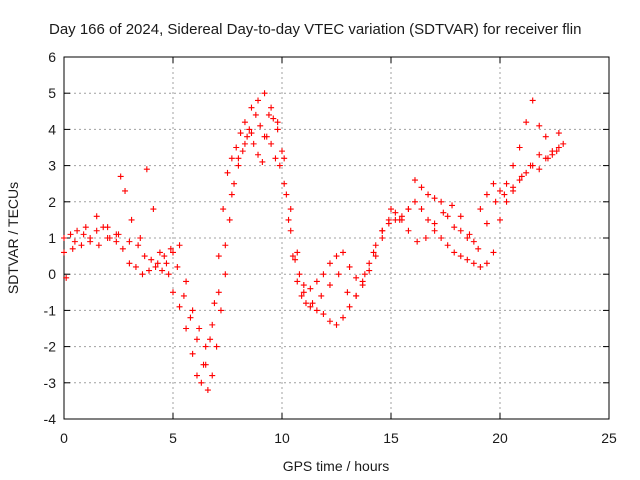  Describe the element at coordinates (52, 202) in the screenshot. I see `y-tick-label: 2` at that location.